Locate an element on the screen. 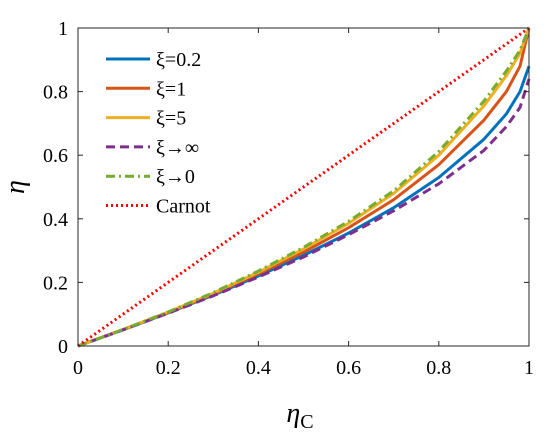  x-tick-label: 0.6 is located at coordinates (348, 368).